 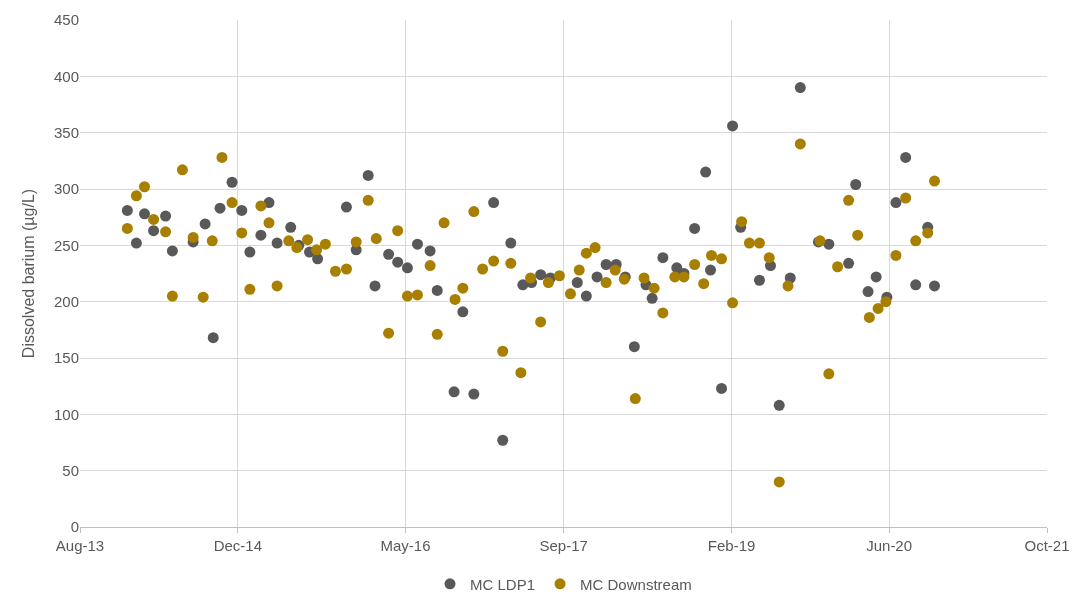 What do you see at coordinates (66, 20) in the screenshot?
I see `y-tick-label: 450` at bounding box center [66, 20].